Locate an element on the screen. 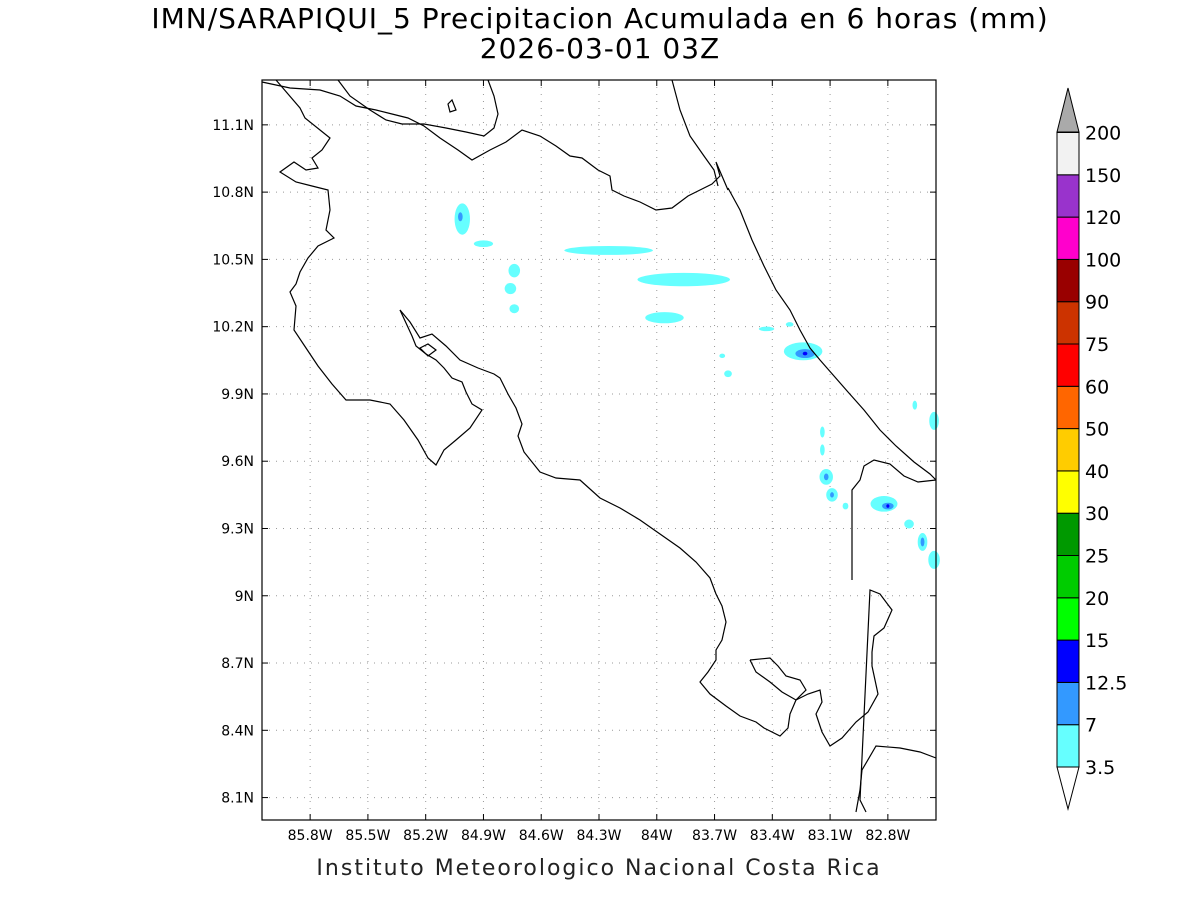 The width and height of the screenshot is (1200, 900). map-valid-time: 2026-03-01 03Z is located at coordinates (600, 48).